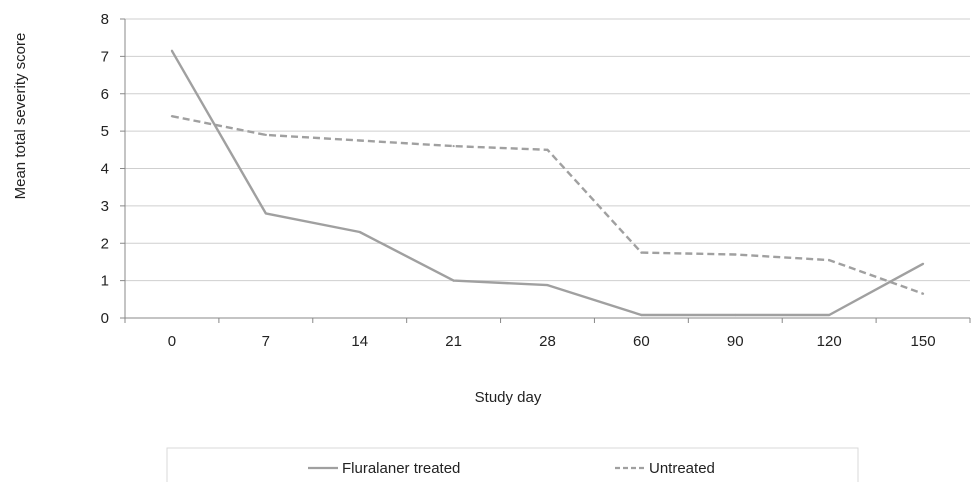  Describe the element at coordinates (105, 131) in the screenshot. I see `y-tick-label: 5` at that location.